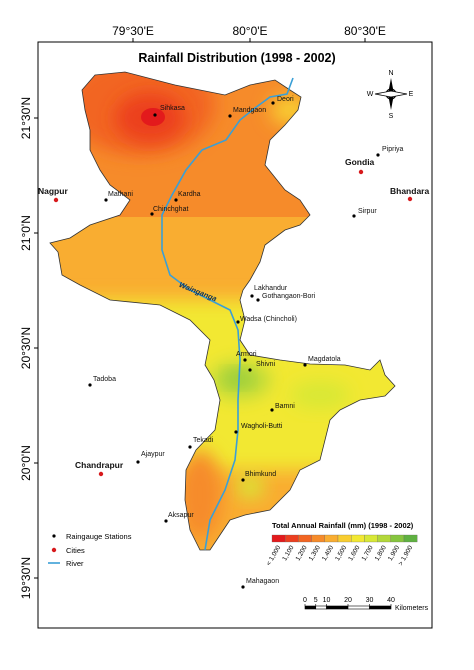  I want to click on station-label: Ajaypur, so click(153, 454).